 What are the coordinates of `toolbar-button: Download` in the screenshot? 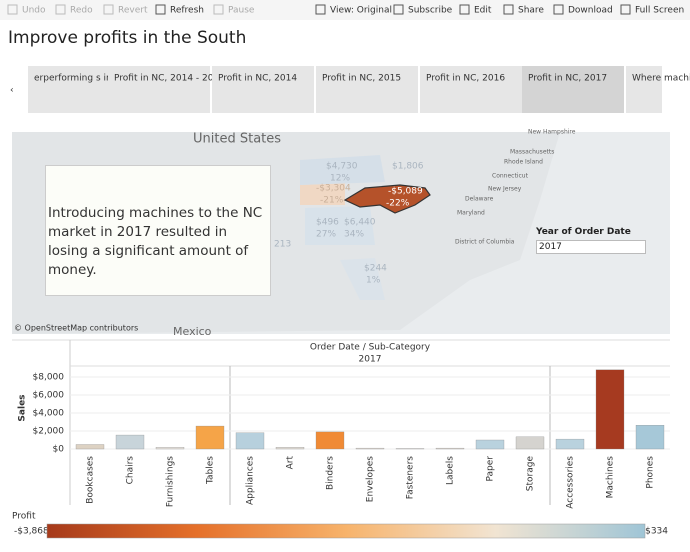 It's located at (590, 11).